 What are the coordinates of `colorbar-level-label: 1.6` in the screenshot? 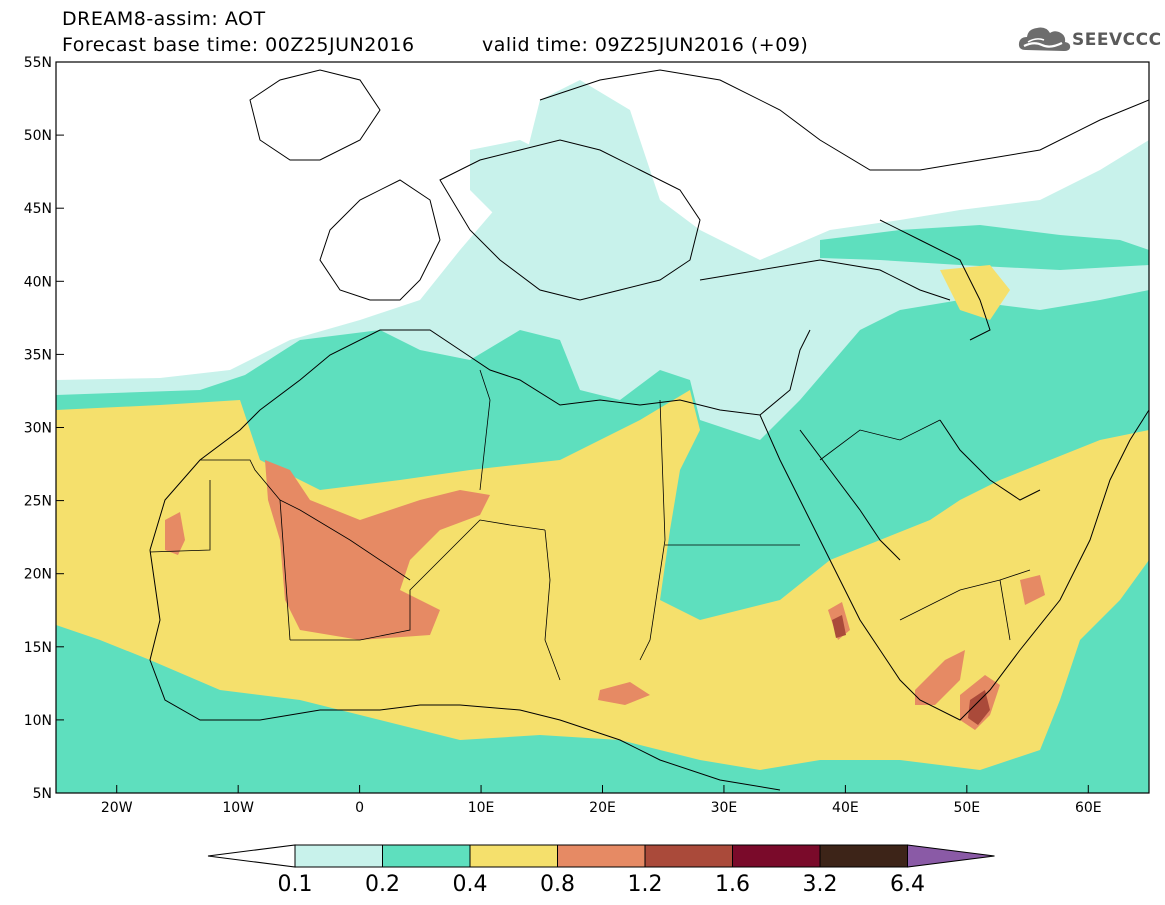 It's located at (732, 884).